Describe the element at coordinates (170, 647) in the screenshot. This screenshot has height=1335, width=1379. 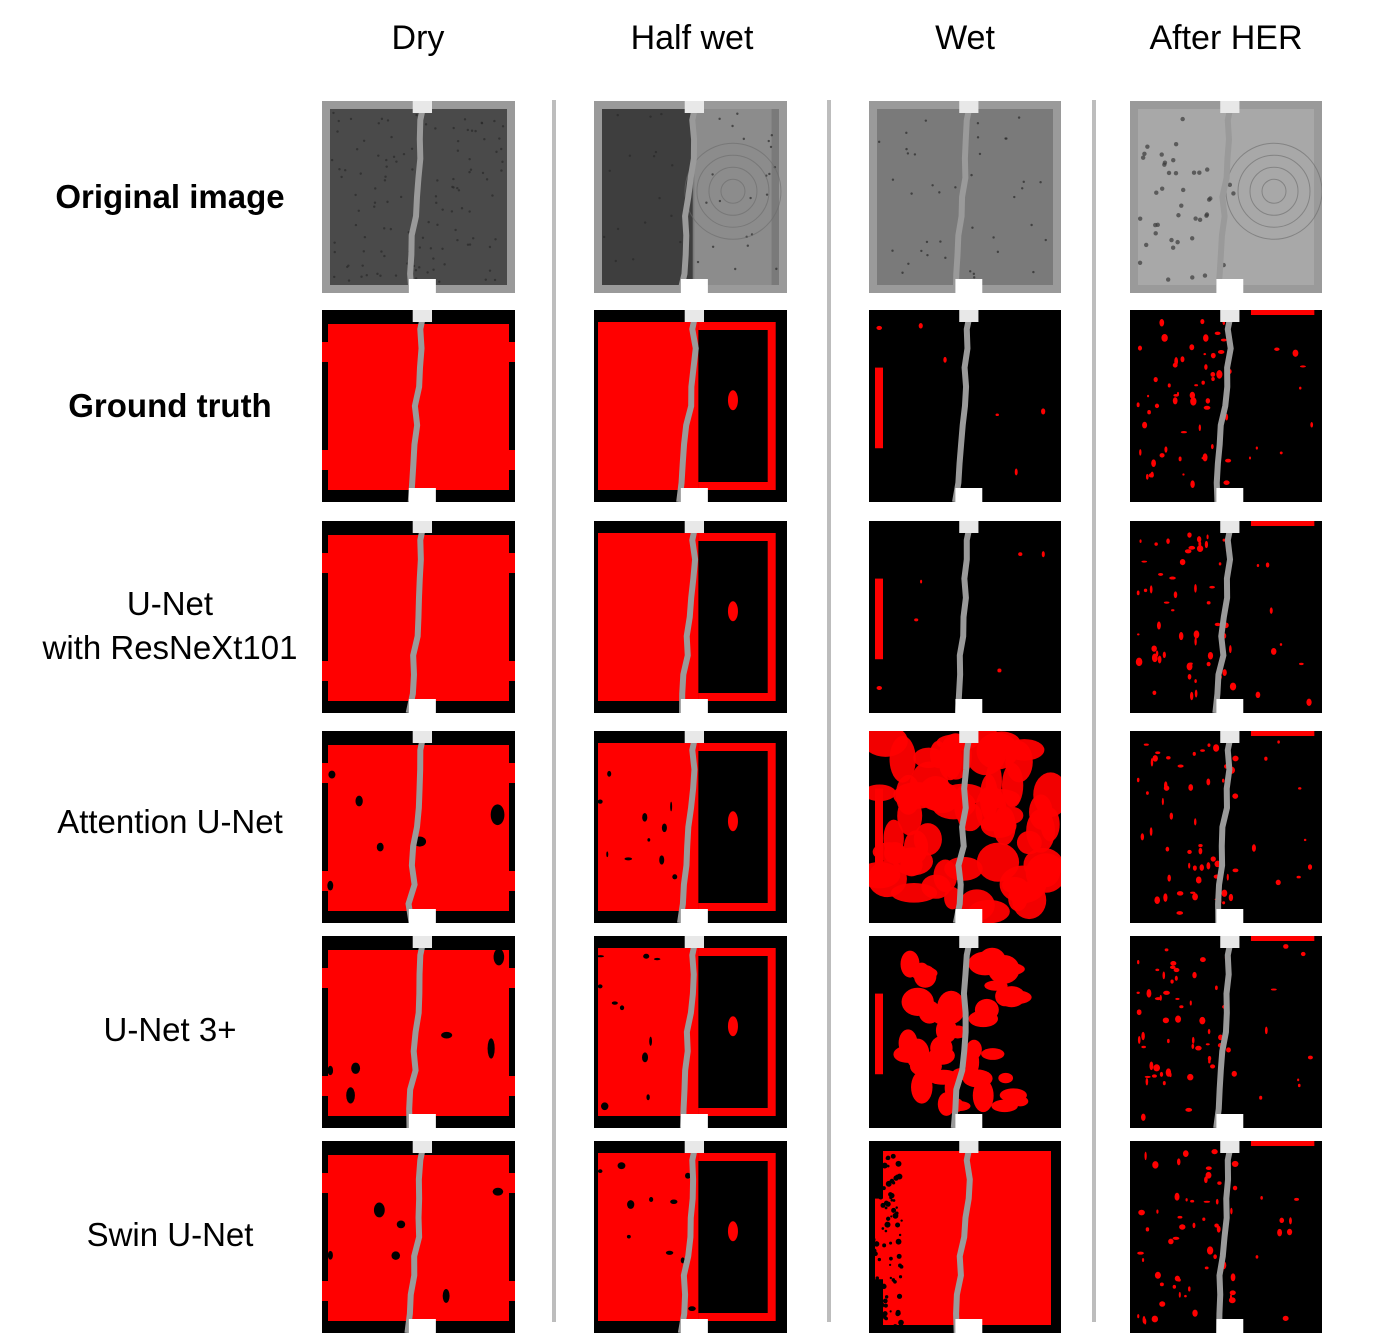
I see `row-label-line: with ResNeXt101` at that location.